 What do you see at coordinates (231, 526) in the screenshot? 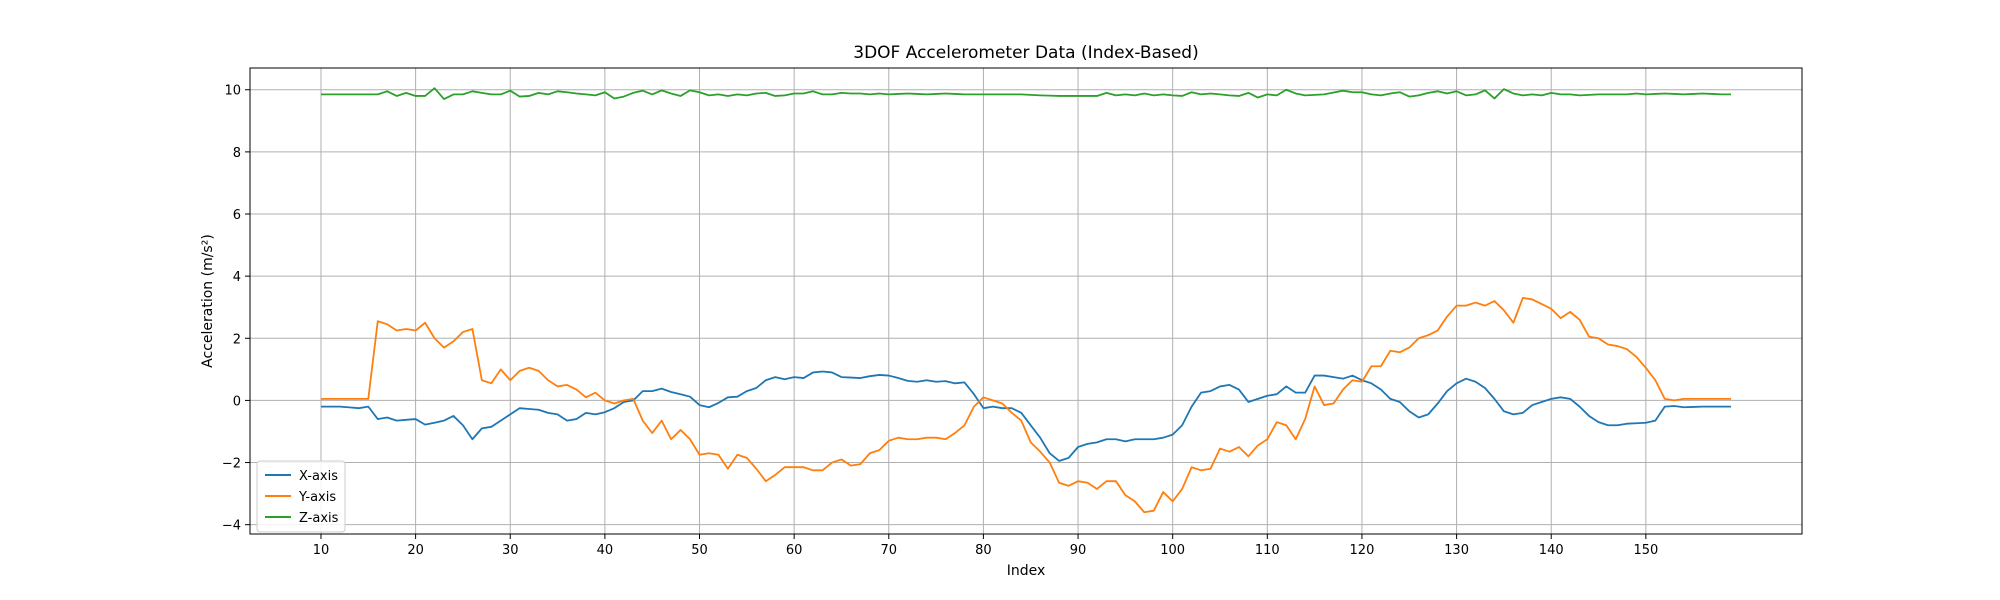
I see `y-tick-label: −4` at bounding box center [231, 526].